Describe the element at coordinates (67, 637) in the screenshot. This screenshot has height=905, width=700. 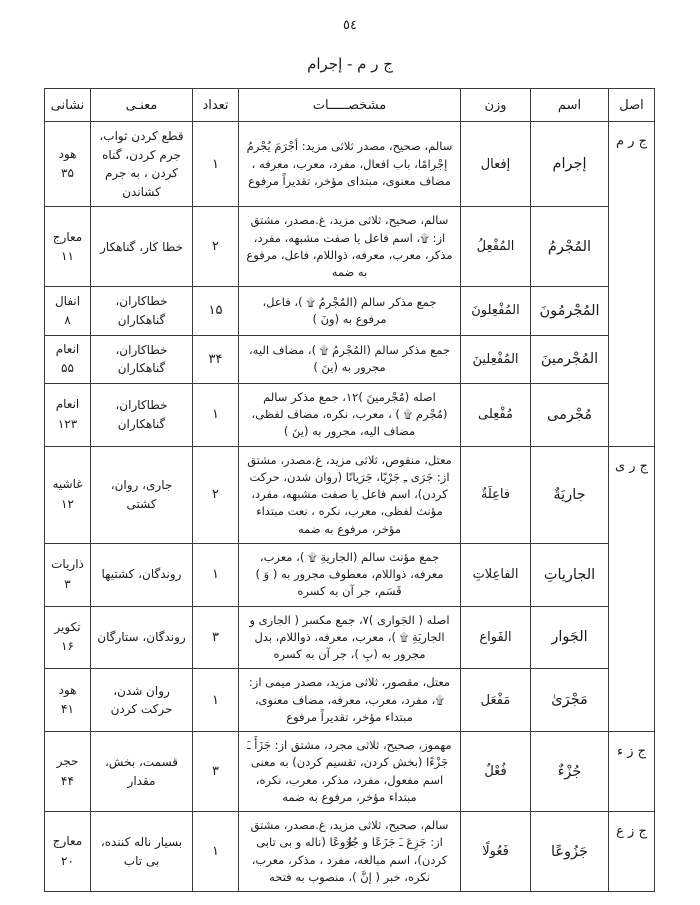
I see `cell-ref: تکویر ۱۶` at that location.